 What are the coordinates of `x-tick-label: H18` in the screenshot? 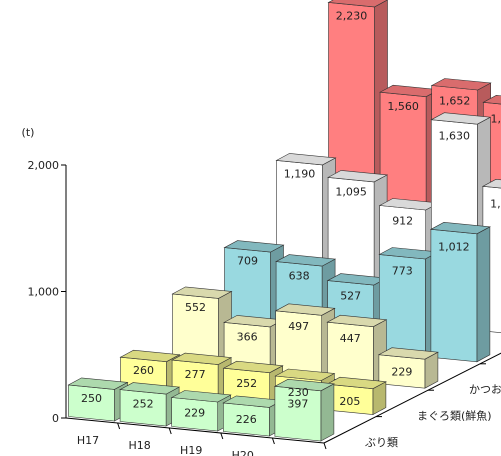 It's located at (139, 445).